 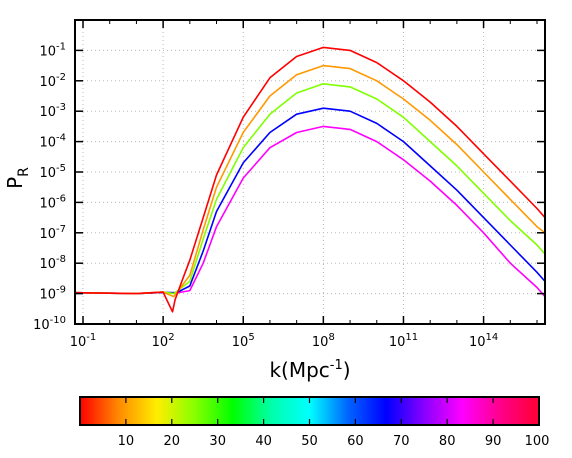 What do you see at coordinates (263, 441) in the screenshot?
I see `colorbar-tick-label: 40` at bounding box center [263, 441].